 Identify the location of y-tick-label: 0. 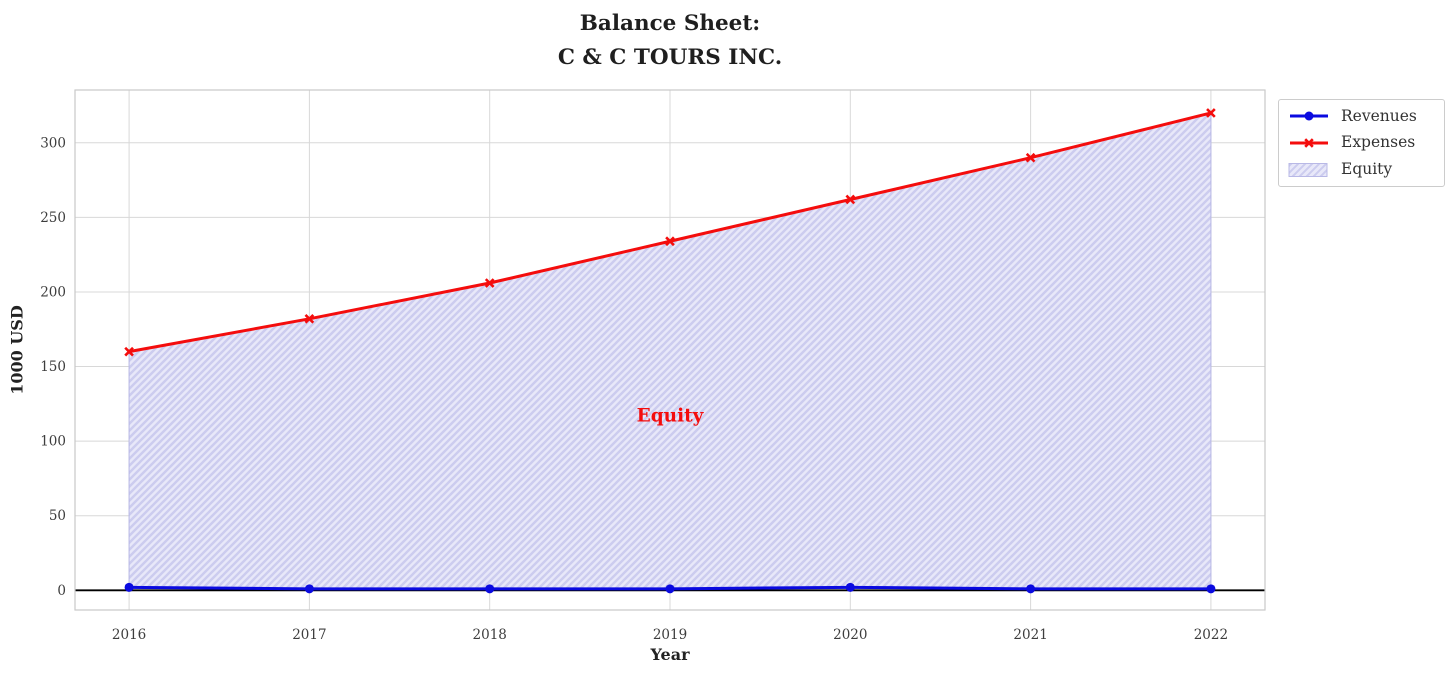
(61, 591).